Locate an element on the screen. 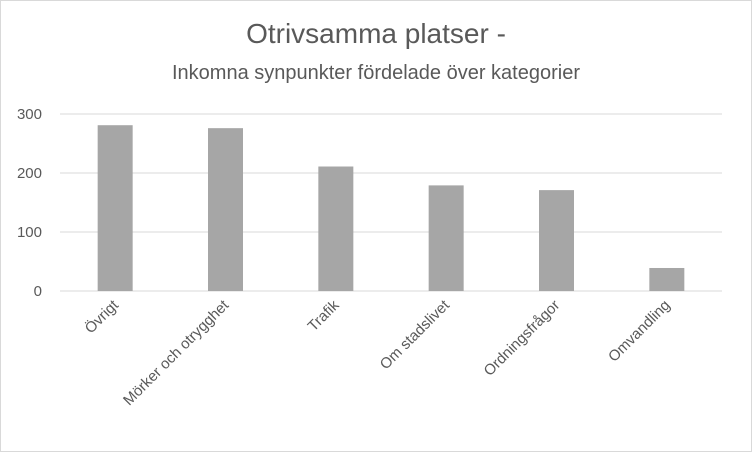  x-tick-label: Ordningsfrågor is located at coordinates (522, 338).